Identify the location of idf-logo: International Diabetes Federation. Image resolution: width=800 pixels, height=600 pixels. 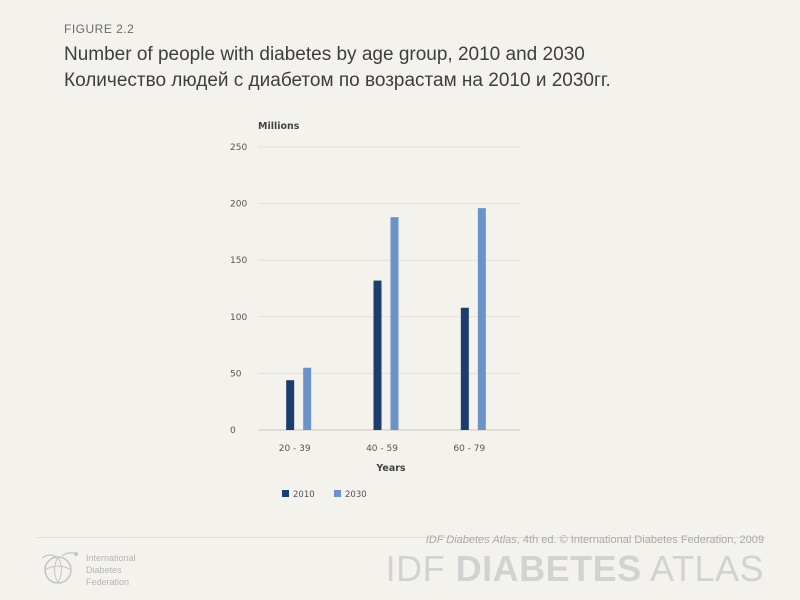
(96, 568).